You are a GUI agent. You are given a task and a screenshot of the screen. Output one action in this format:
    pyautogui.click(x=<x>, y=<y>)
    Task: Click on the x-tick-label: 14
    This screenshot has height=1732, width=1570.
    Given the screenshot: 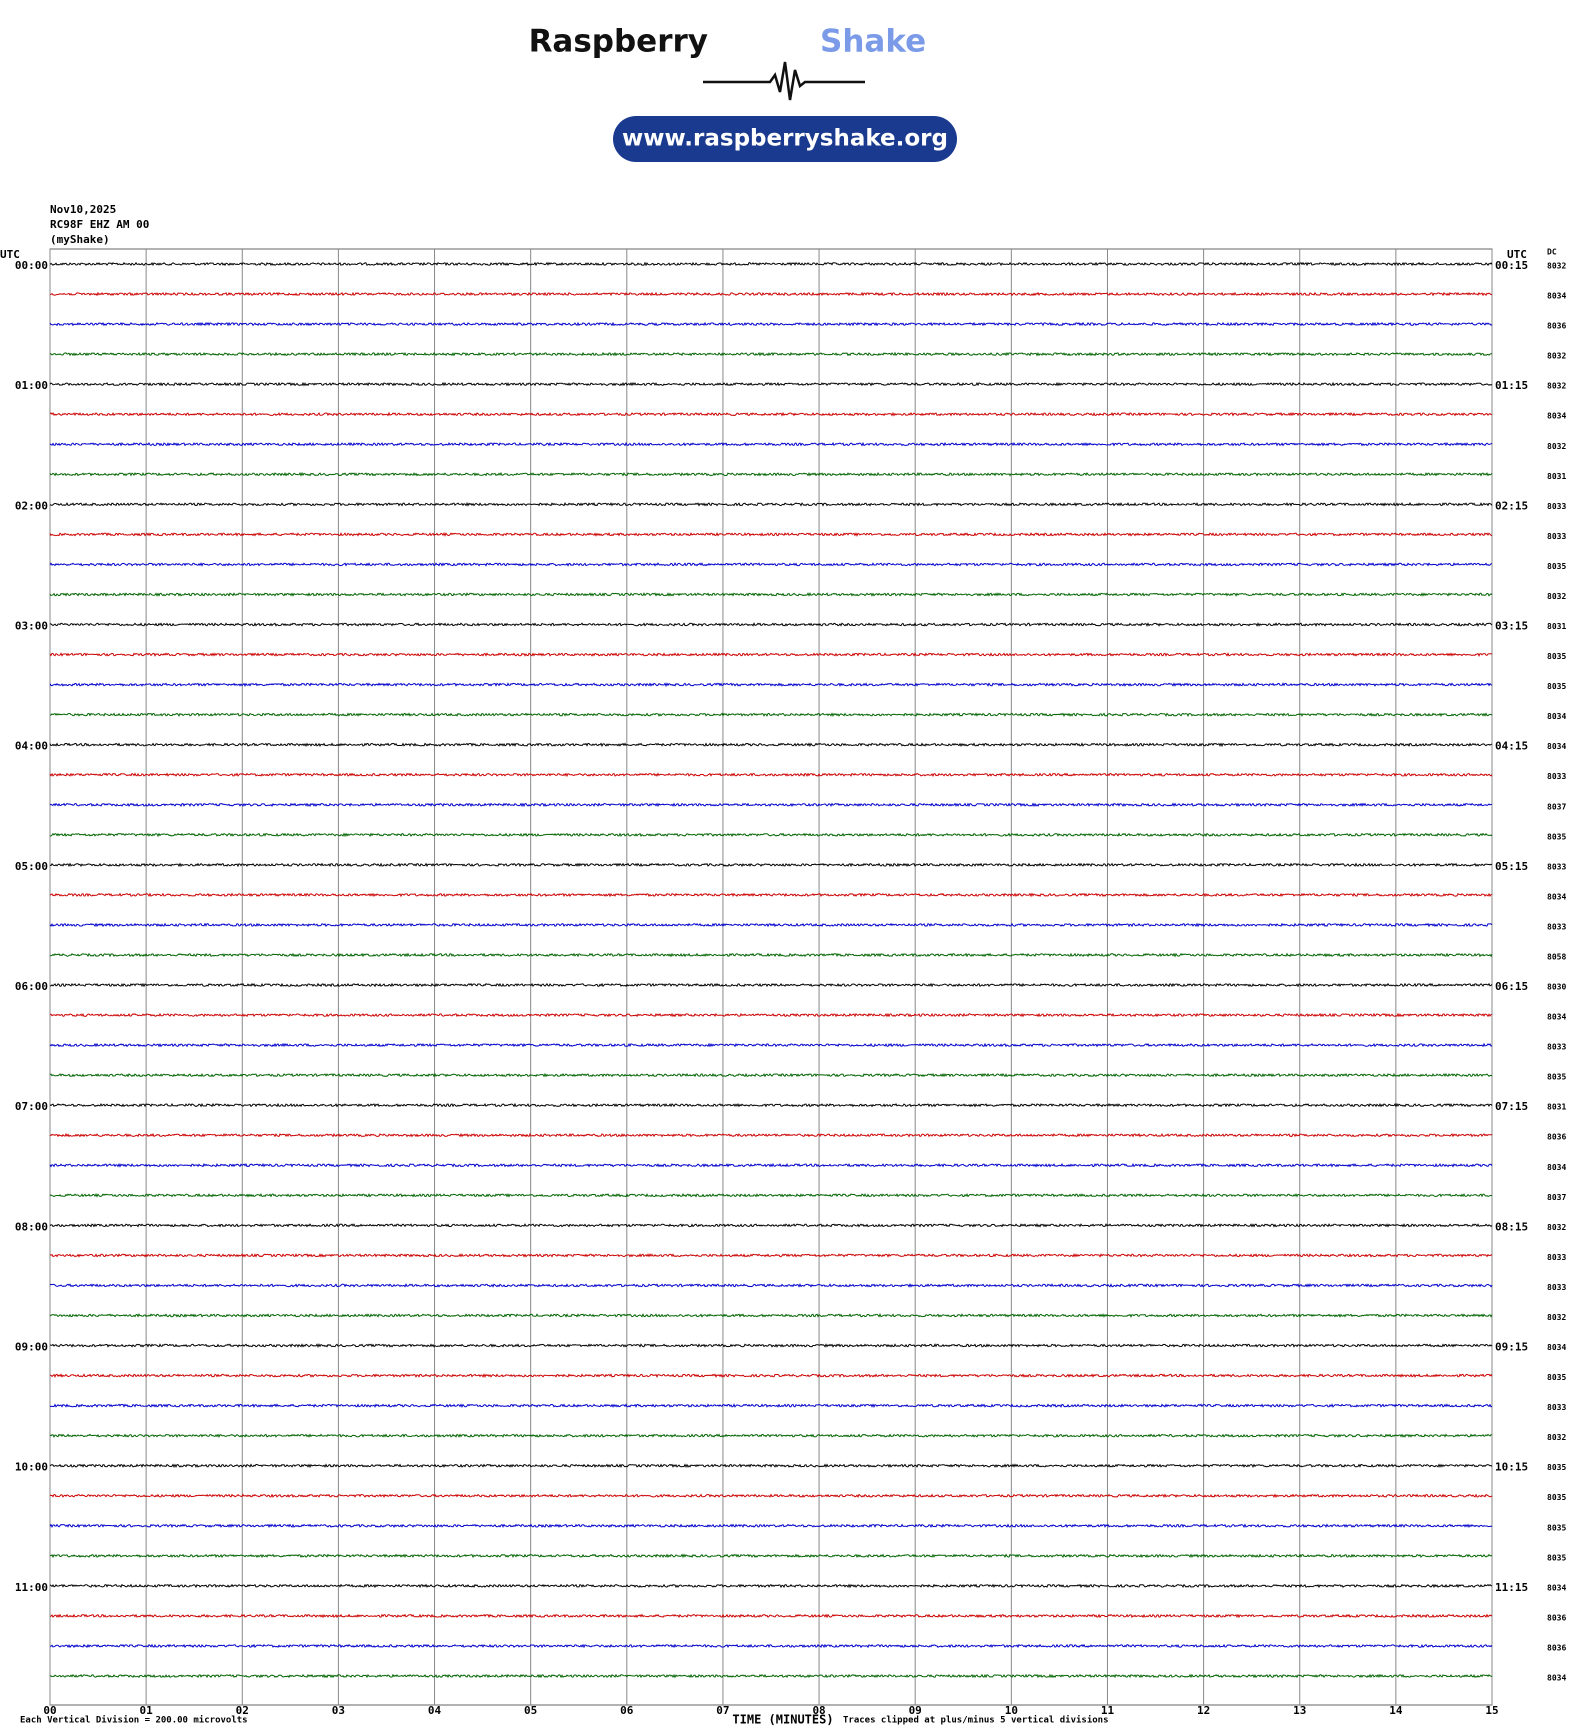 What is the action you would take?
    pyautogui.click(x=1396, y=1710)
    